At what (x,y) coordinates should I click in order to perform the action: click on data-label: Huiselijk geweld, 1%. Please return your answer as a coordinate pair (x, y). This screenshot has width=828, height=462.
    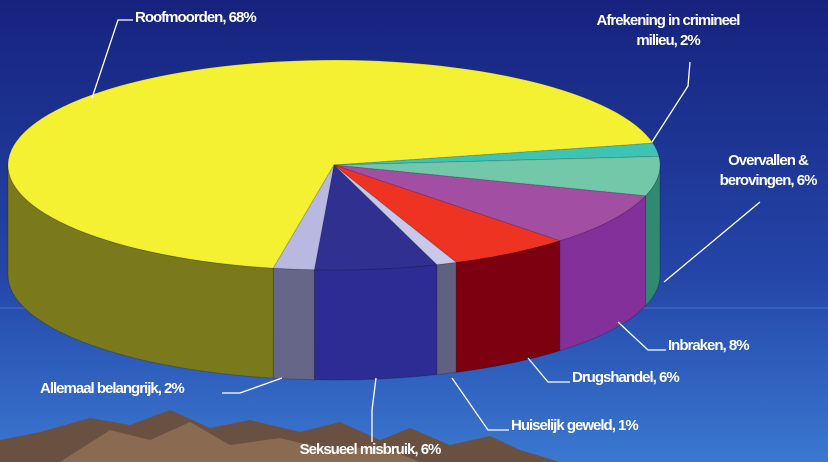
    Looking at the image, I should click on (574, 425).